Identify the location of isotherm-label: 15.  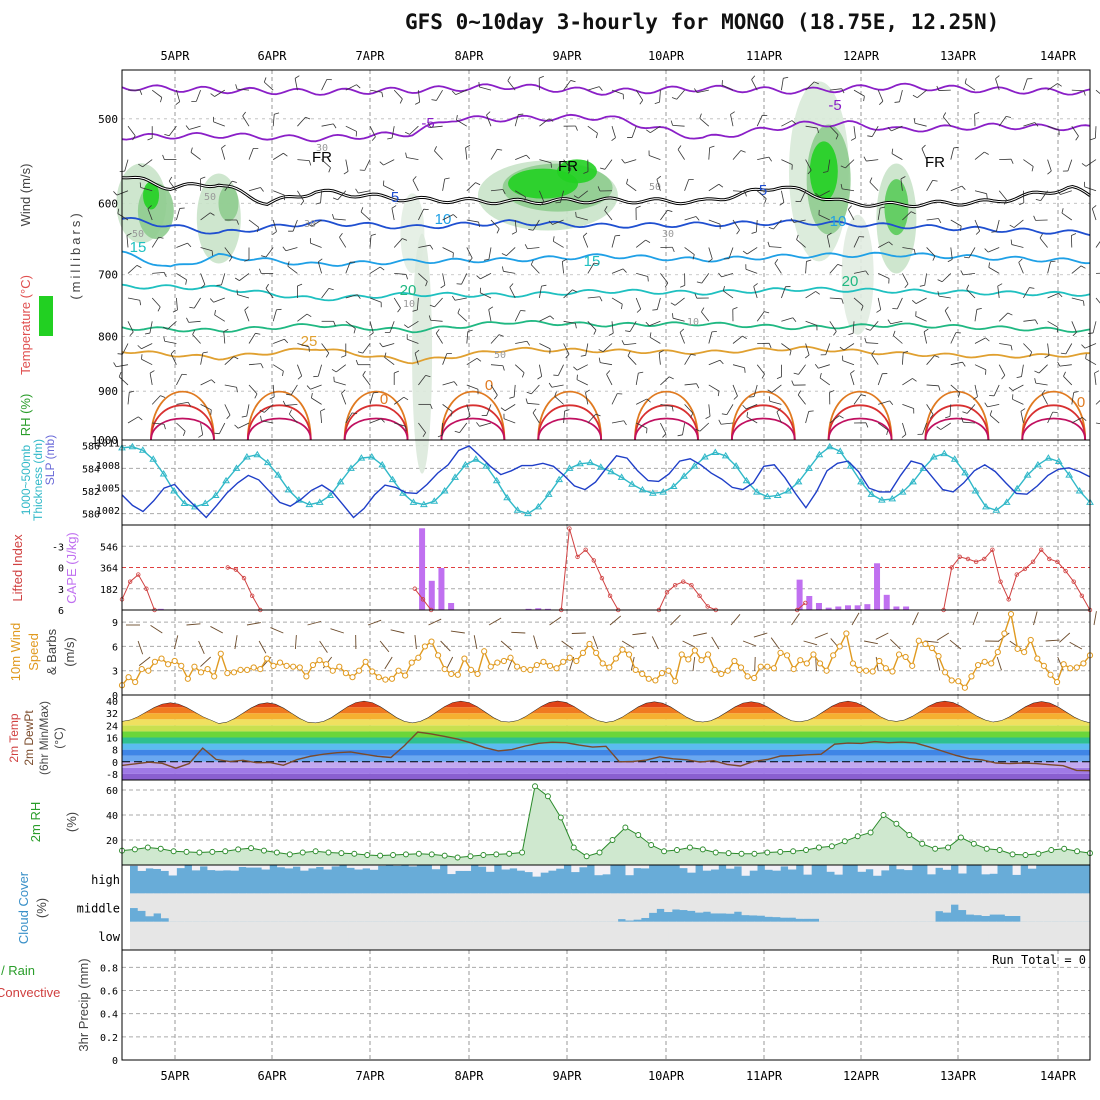
(592, 261).